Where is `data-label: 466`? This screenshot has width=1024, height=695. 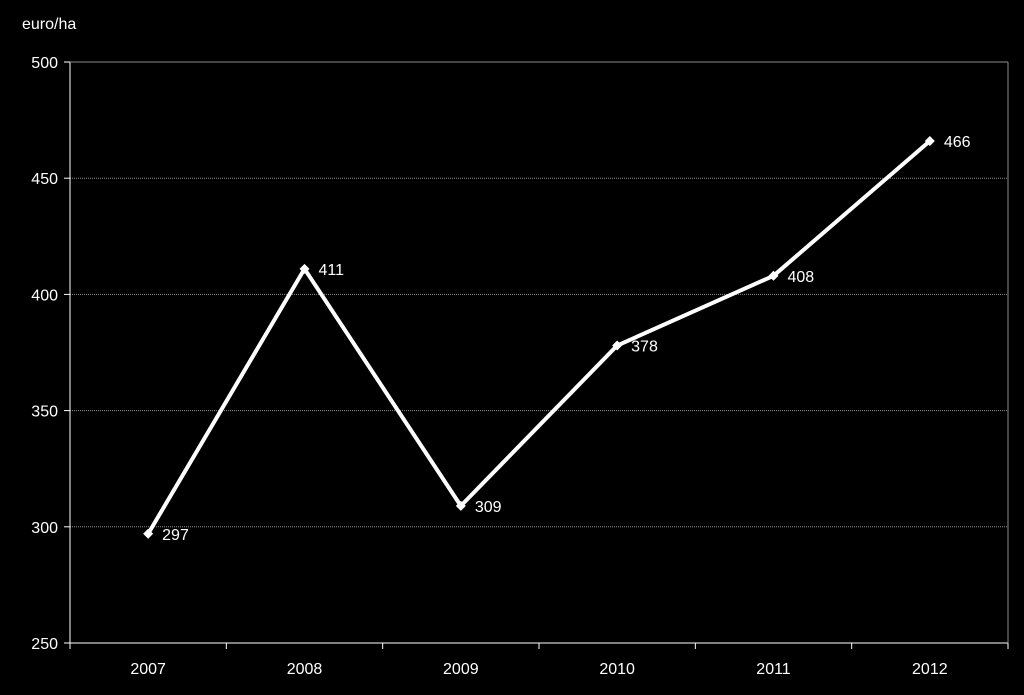
data-label: 466 is located at coordinates (957, 142).